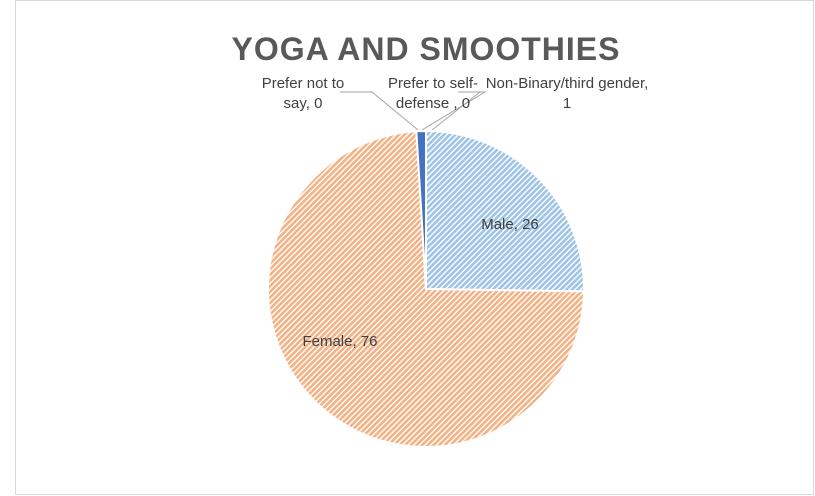 The width and height of the screenshot is (815, 496). I want to click on leader-lines, so click(413, 111).